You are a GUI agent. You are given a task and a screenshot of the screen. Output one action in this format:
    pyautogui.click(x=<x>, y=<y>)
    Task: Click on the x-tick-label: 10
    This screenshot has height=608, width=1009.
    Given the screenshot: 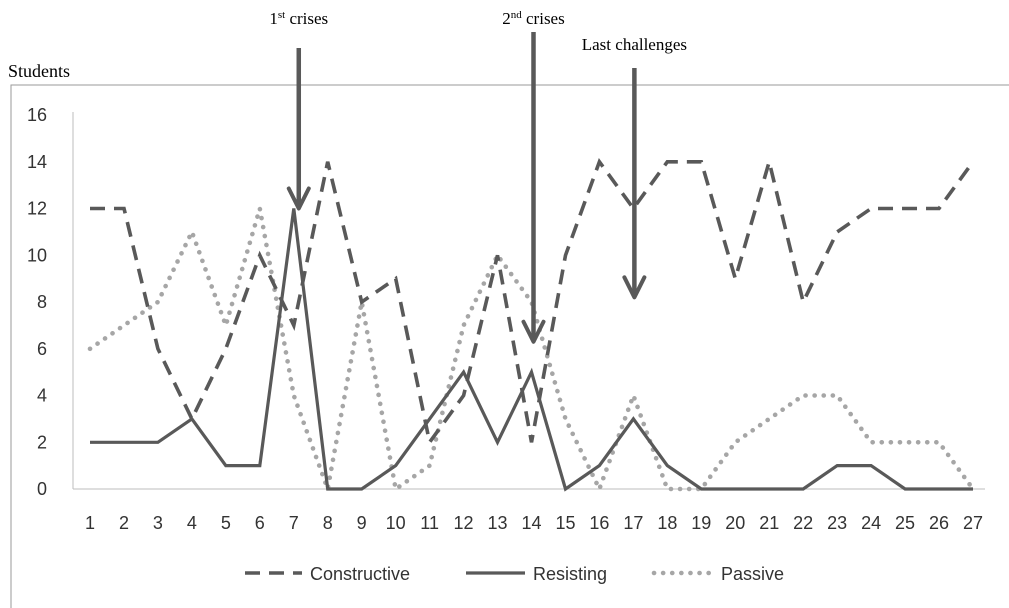 What is the action you would take?
    pyautogui.click(x=396, y=523)
    